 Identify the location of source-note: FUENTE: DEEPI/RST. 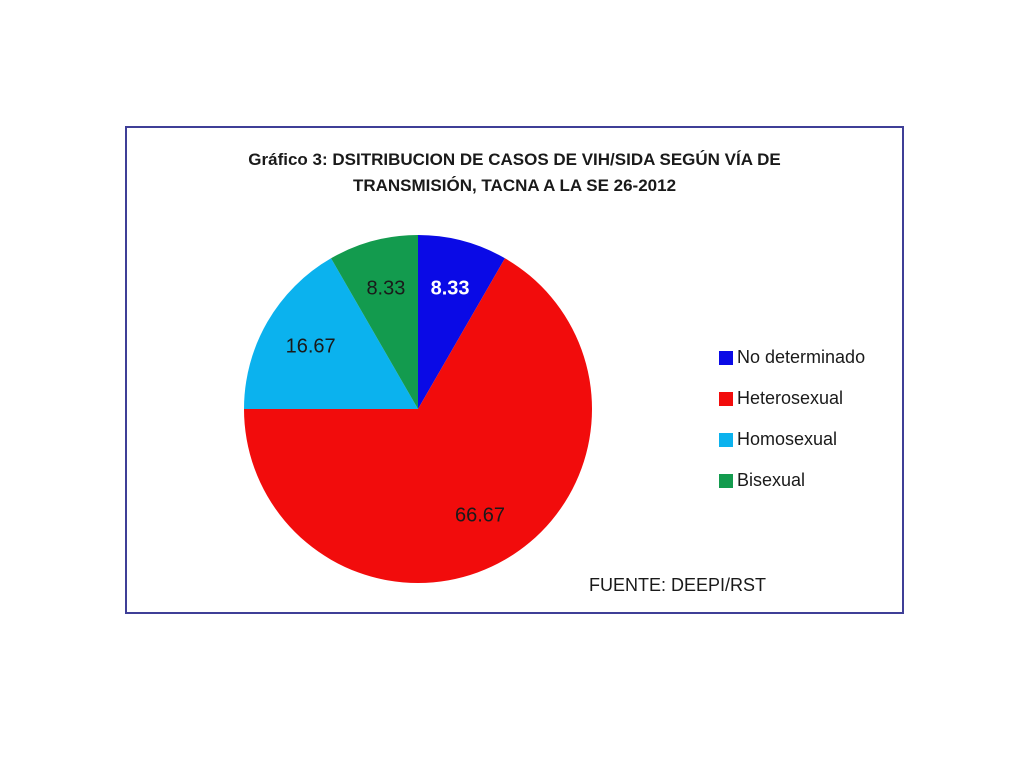
(678, 585).